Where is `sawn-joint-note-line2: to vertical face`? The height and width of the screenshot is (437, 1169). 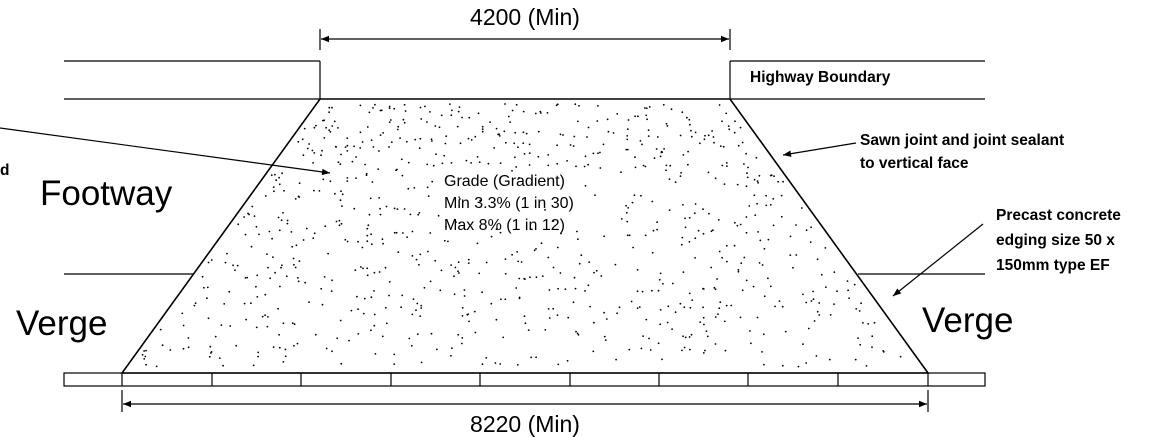
sawn-joint-note-line2: to vertical face is located at coordinates (914, 163).